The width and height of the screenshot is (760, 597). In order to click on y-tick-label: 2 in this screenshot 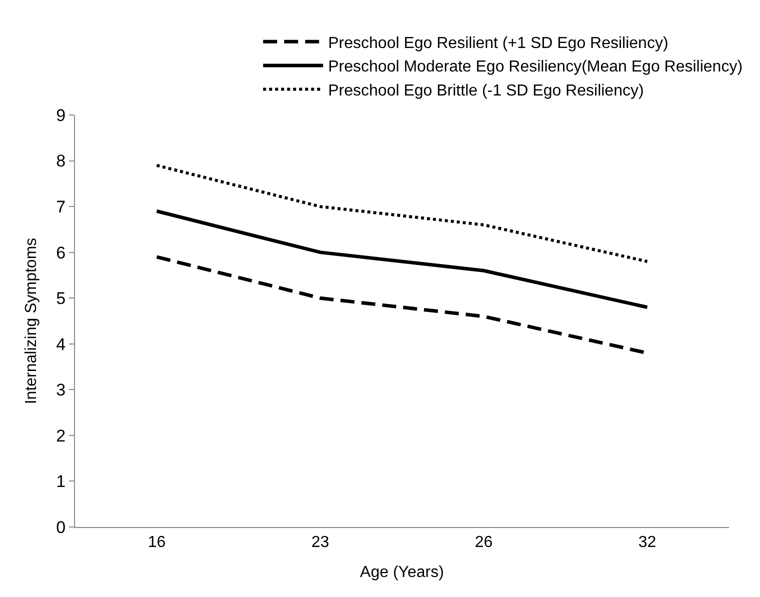, I will do `click(61, 436)`.